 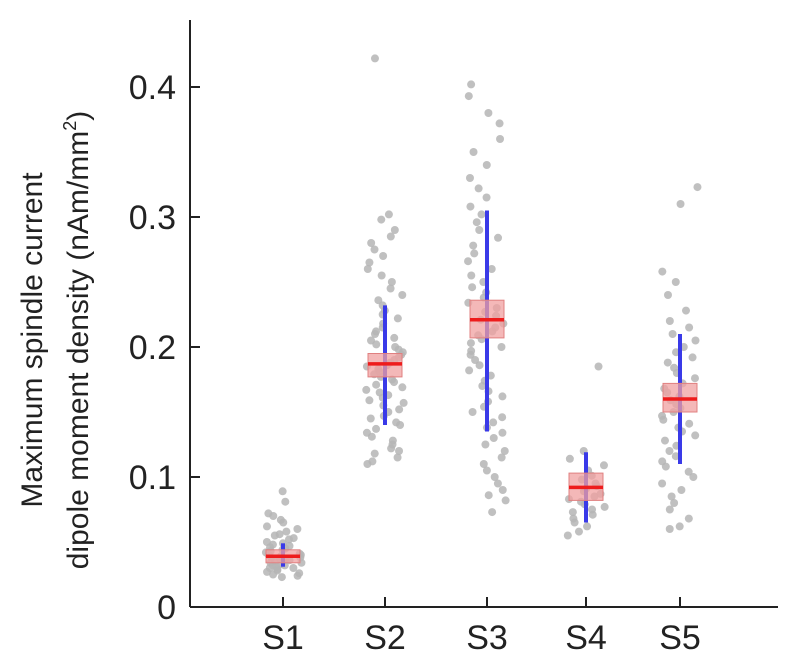 I want to click on x-tick-label: S4, so click(x=586, y=638).